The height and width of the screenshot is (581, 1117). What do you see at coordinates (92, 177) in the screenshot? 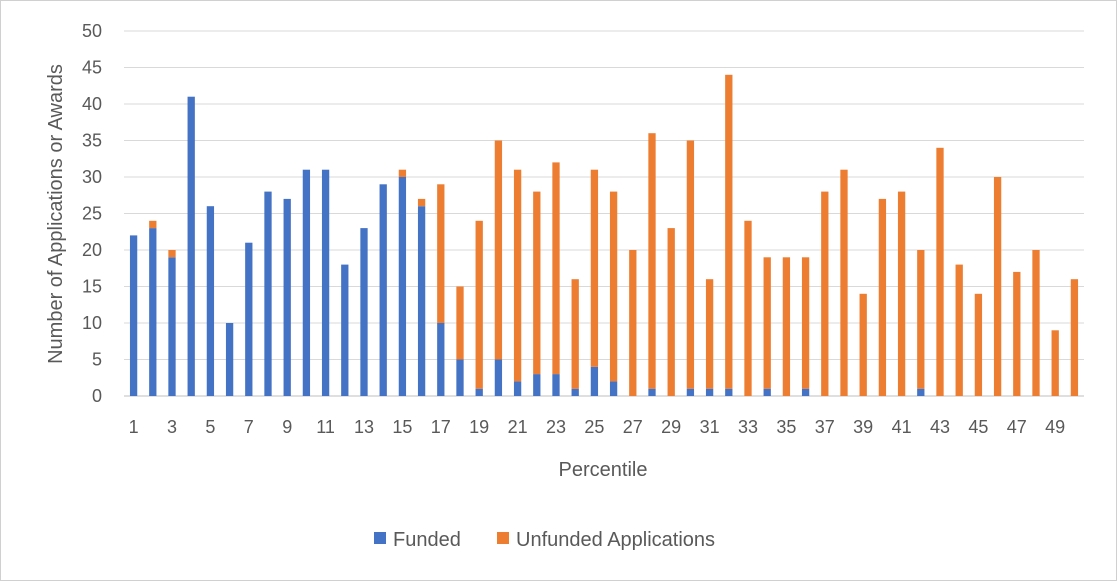
I see `y-tick-label: 30` at bounding box center [92, 177].